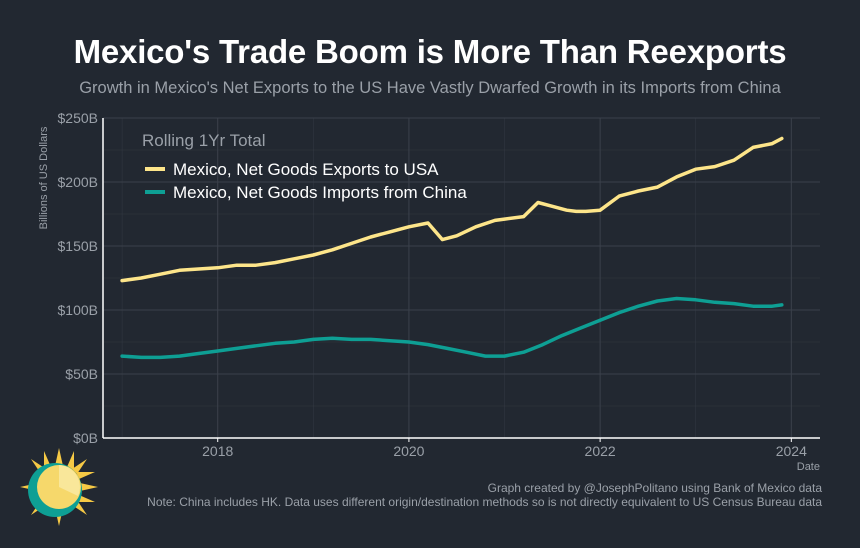  What do you see at coordinates (78, 182) in the screenshot?
I see `y-tick-label: $200B` at bounding box center [78, 182].